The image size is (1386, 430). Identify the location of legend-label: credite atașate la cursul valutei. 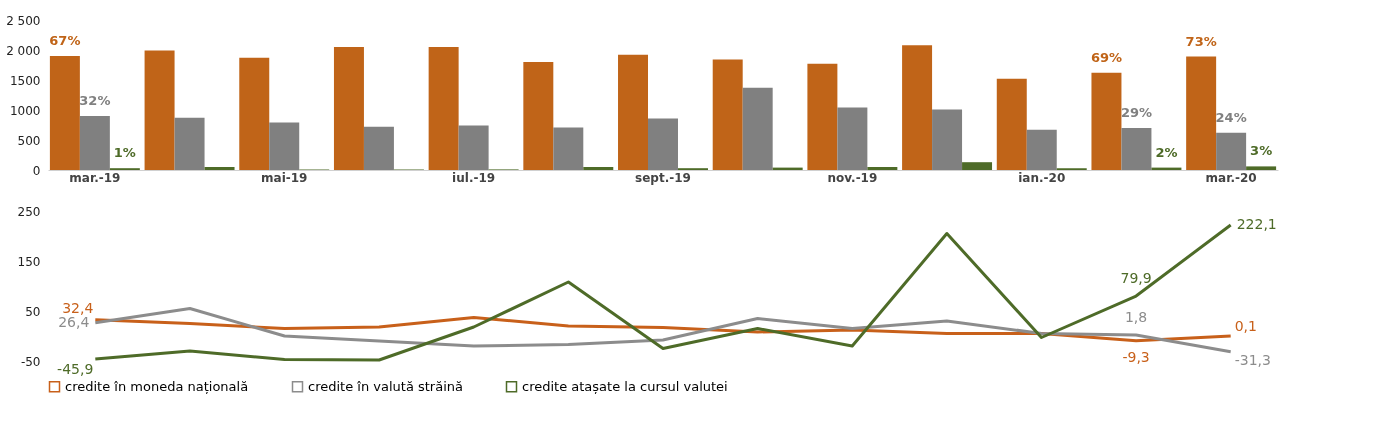
(625, 386).